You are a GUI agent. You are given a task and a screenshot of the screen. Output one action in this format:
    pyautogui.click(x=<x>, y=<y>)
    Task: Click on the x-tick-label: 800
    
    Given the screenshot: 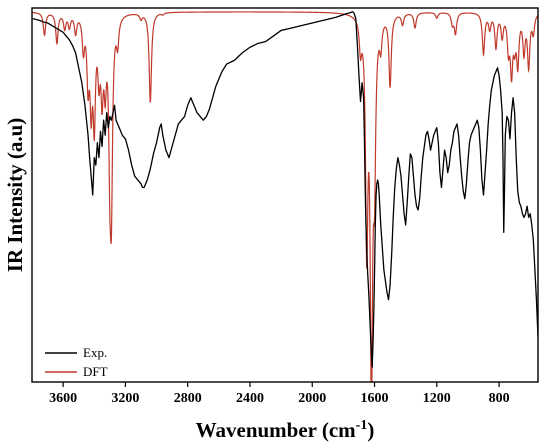 What is the action you would take?
    pyautogui.click(x=499, y=398)
    